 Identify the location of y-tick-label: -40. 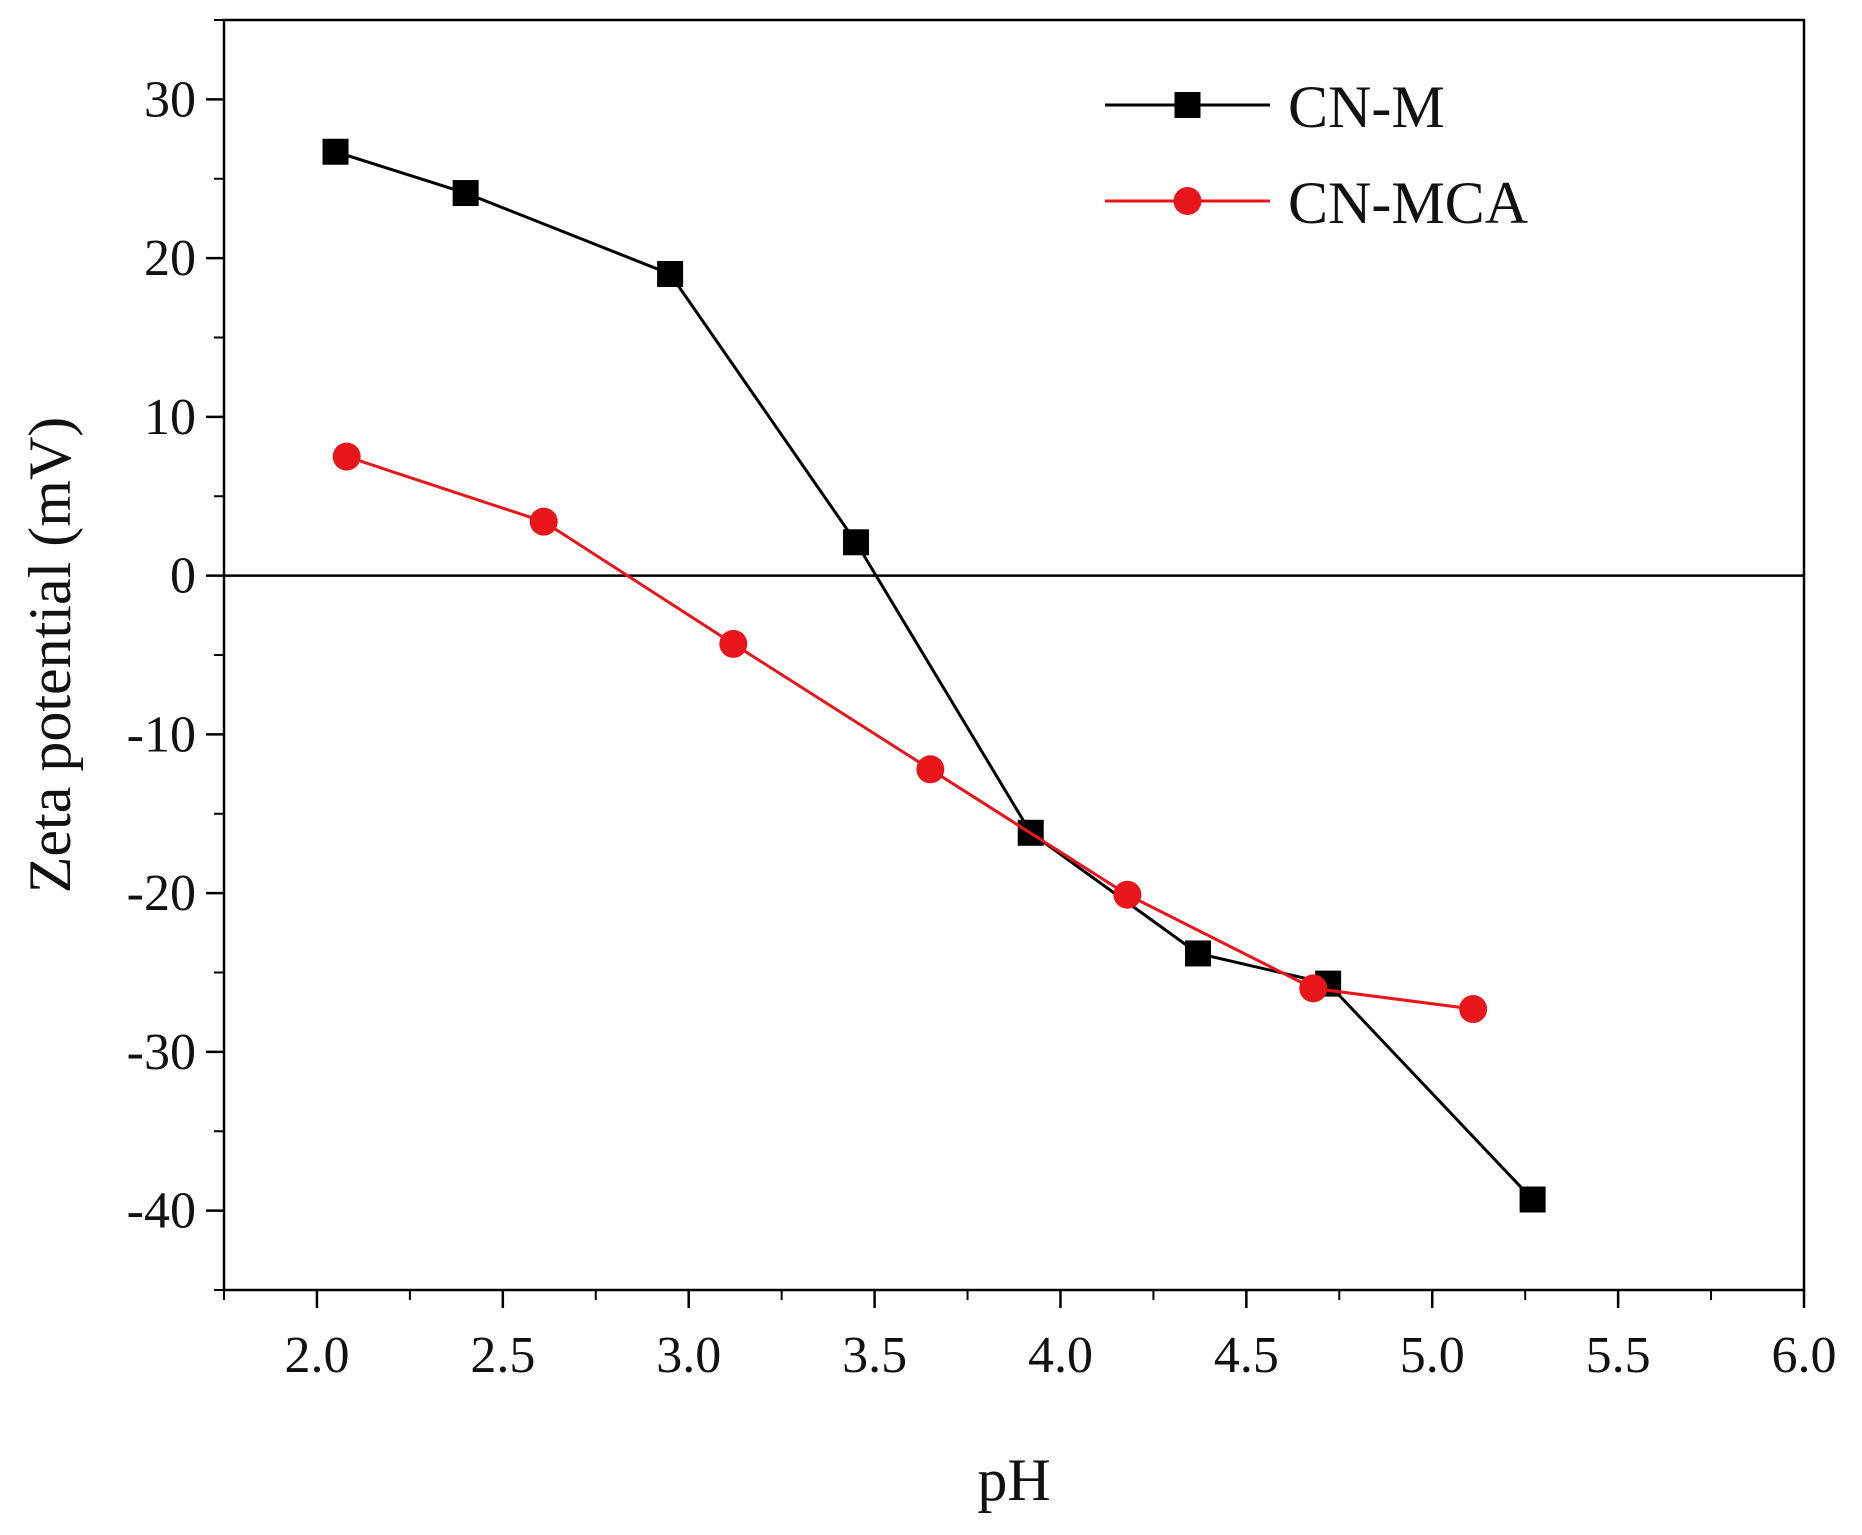
(161, 1211).